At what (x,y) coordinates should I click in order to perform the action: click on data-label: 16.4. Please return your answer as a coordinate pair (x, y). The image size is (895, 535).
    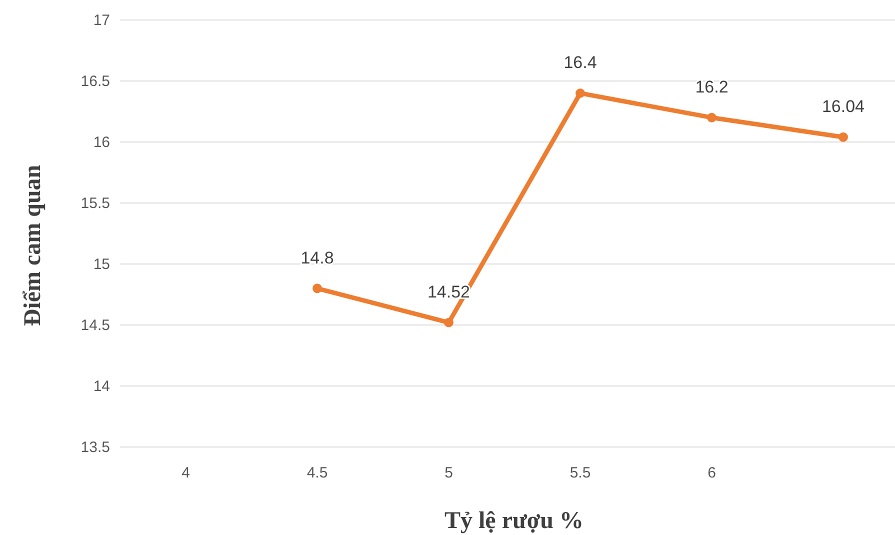
    Looking at the image, I should click on (580, 62).